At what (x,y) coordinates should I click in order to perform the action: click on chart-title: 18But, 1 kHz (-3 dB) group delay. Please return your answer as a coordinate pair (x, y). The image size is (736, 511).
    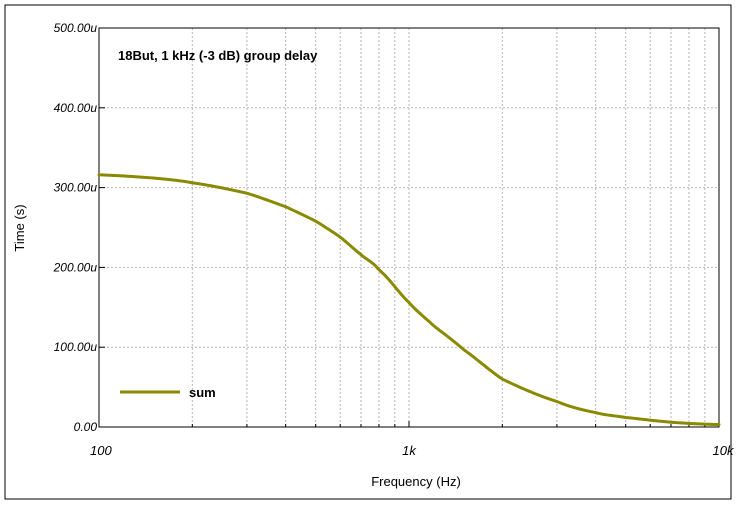
    Looking at the image, I should click on (218, 55).